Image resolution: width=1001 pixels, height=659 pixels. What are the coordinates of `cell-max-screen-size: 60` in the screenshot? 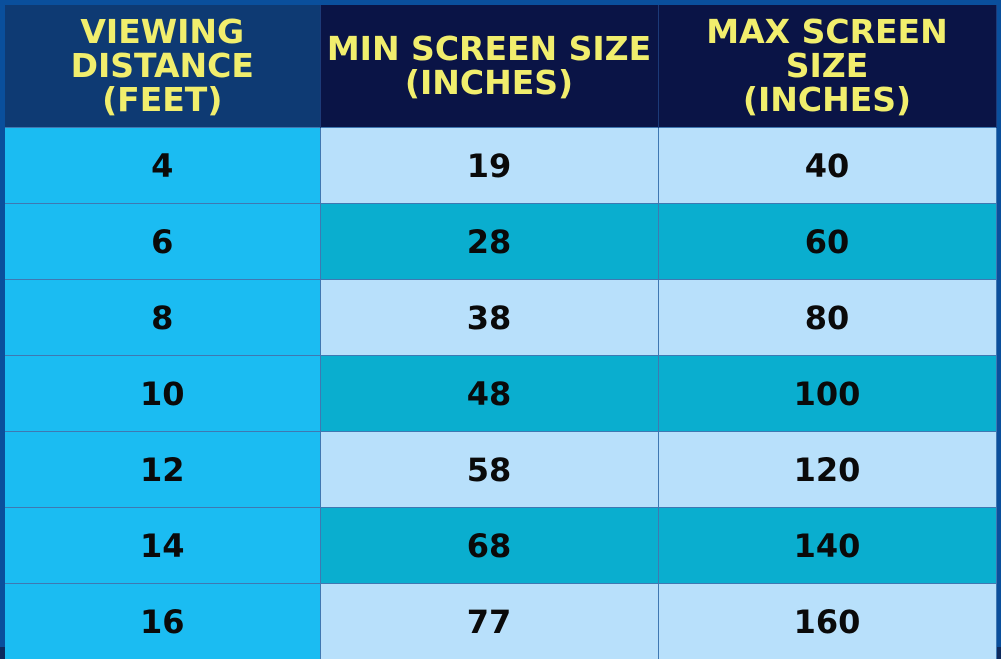 It's located at (827, 242).